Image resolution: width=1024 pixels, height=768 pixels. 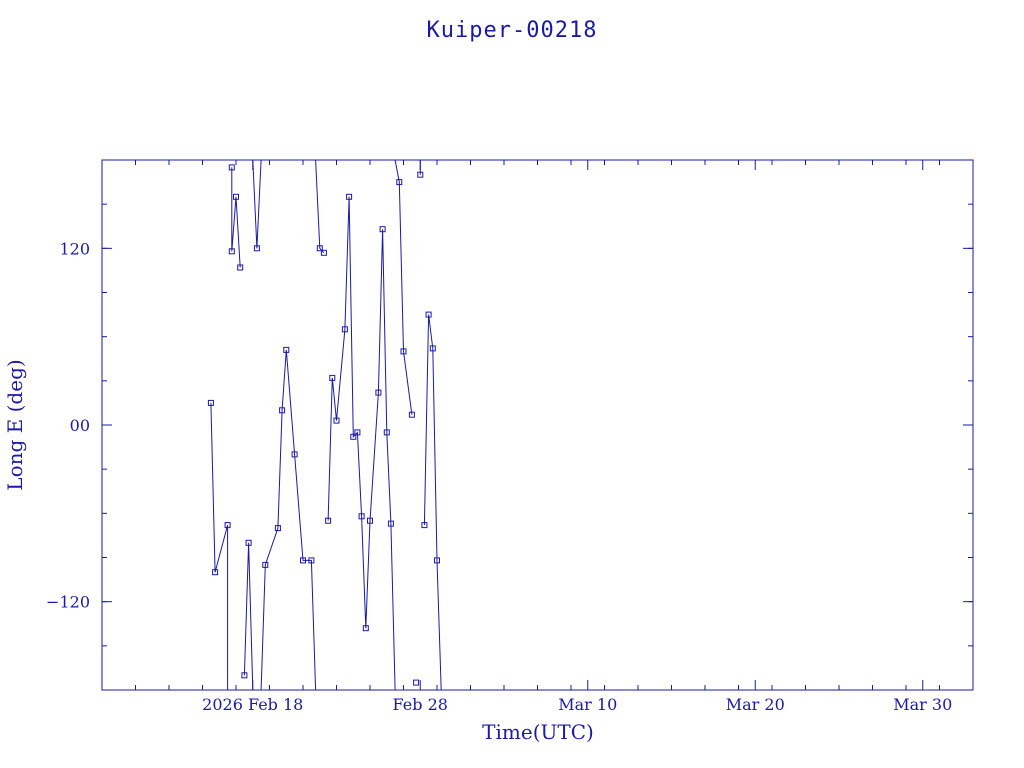 I want to click on x-axis-label: Time(UTC), so click(x=538, y=732).